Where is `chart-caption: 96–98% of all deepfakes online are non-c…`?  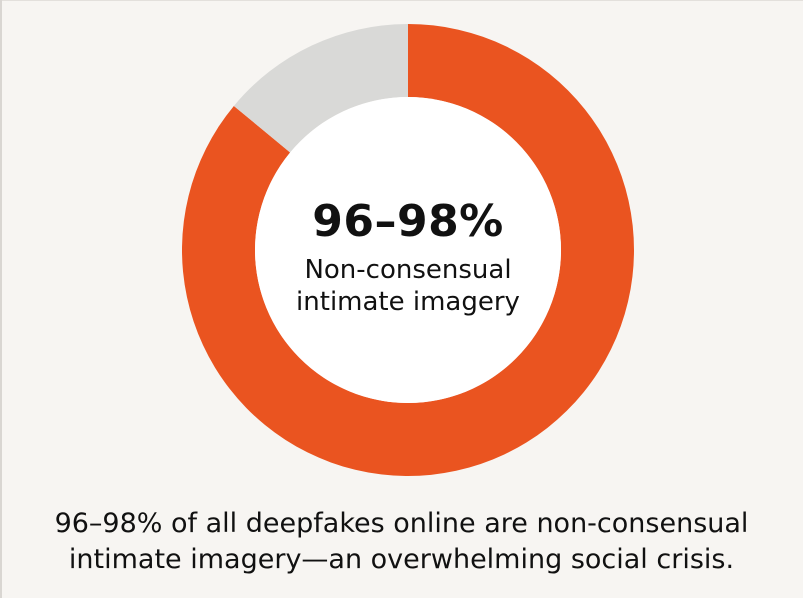 chart-caption: 96–98% of all deepfakes online are non-c… is located at coordinates (401, 542).